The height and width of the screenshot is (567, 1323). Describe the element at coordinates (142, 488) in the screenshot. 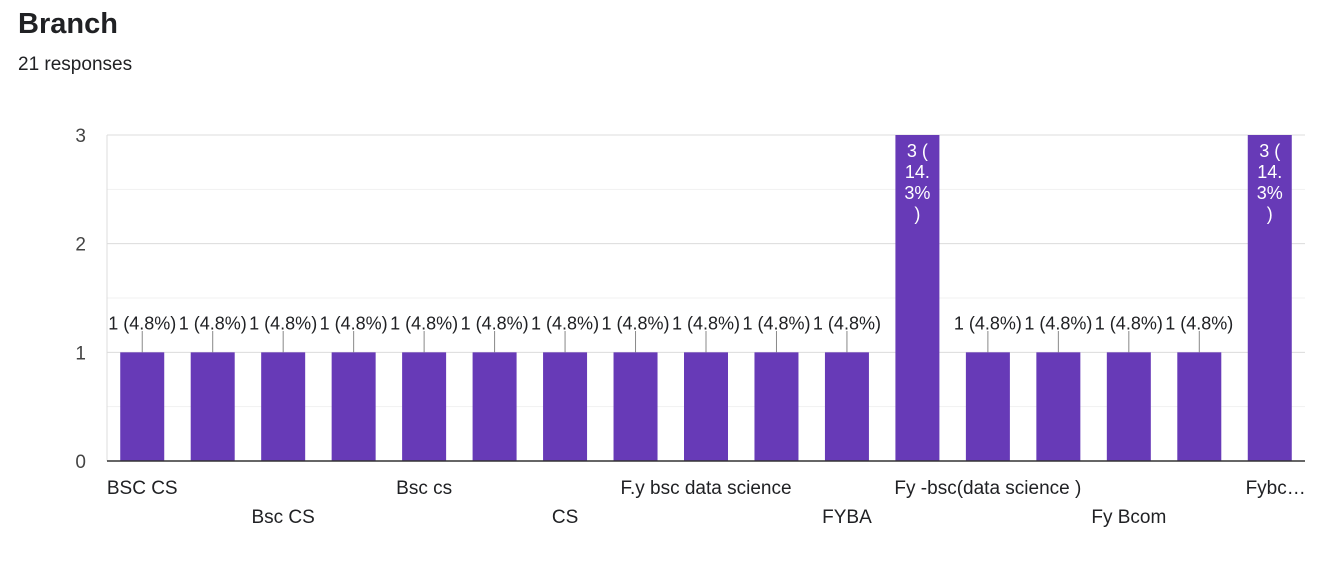

I see `x-tick-label: BSC CS` at that location.